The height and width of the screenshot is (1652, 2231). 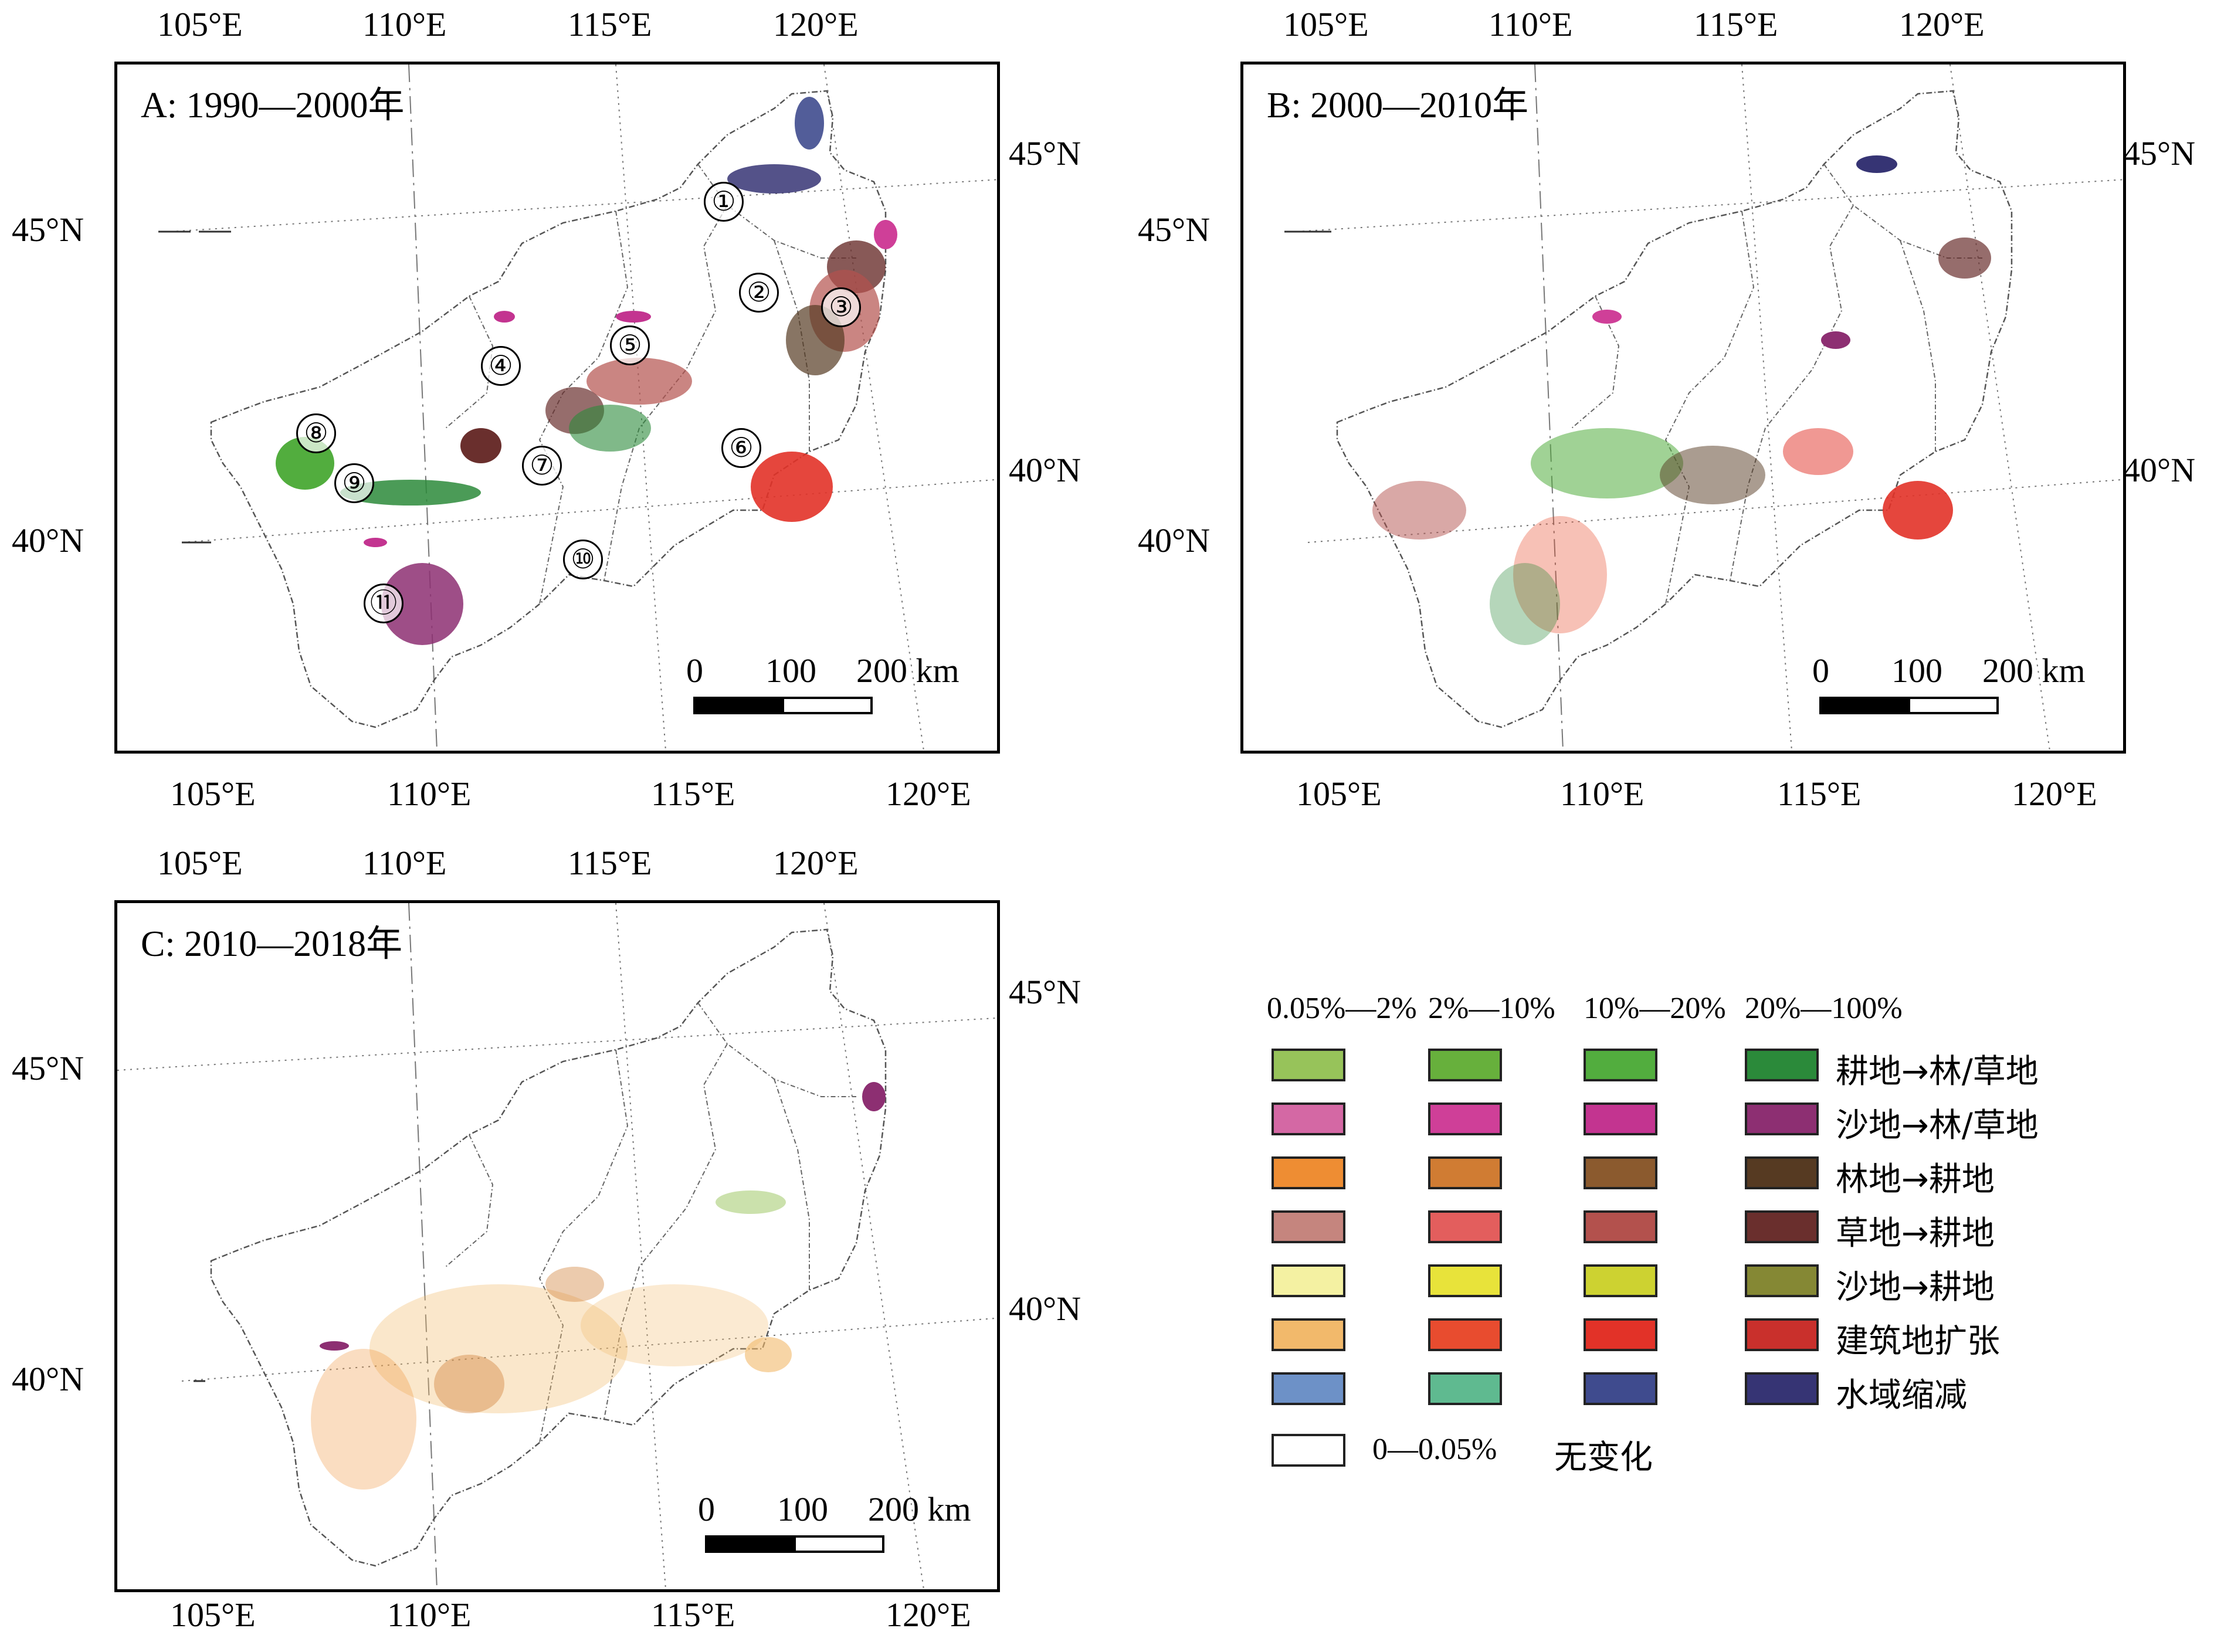 I want to click on region-label-6: ⑥, so click(x=741, y=448).